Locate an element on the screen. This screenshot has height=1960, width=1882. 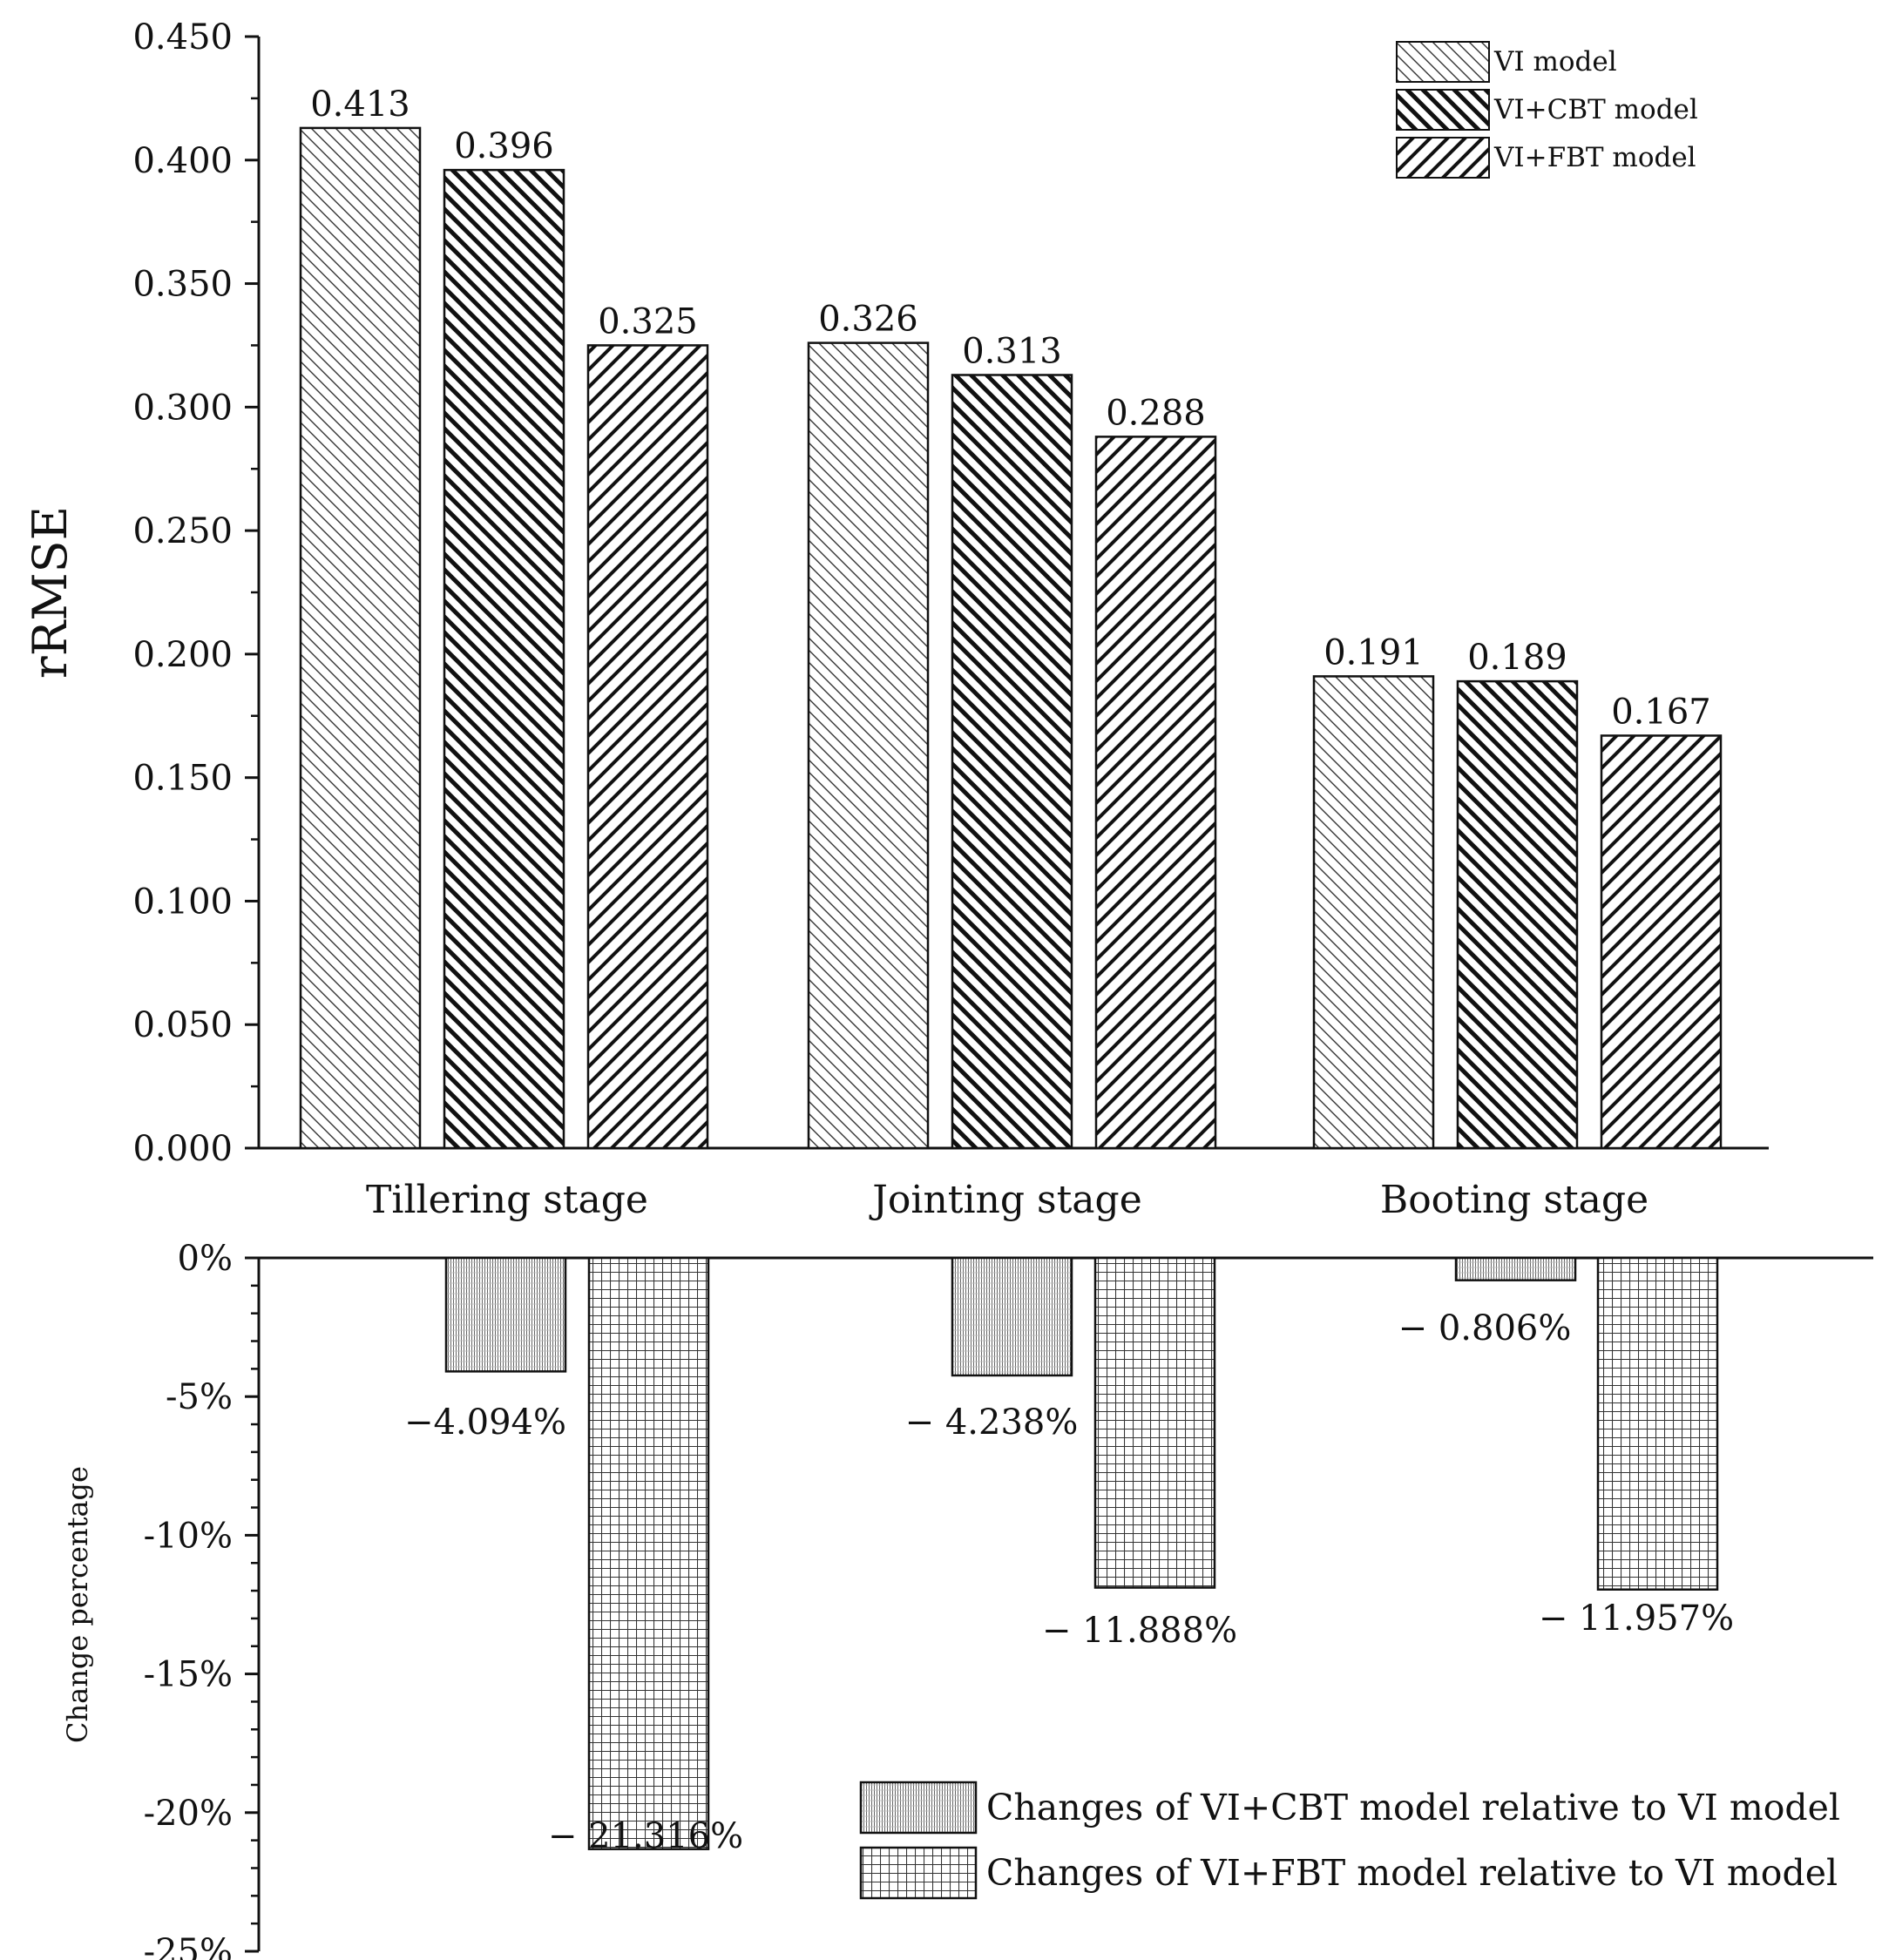
y-tick-label-rrmse: 0.400 is located at coordinates (182, 161).